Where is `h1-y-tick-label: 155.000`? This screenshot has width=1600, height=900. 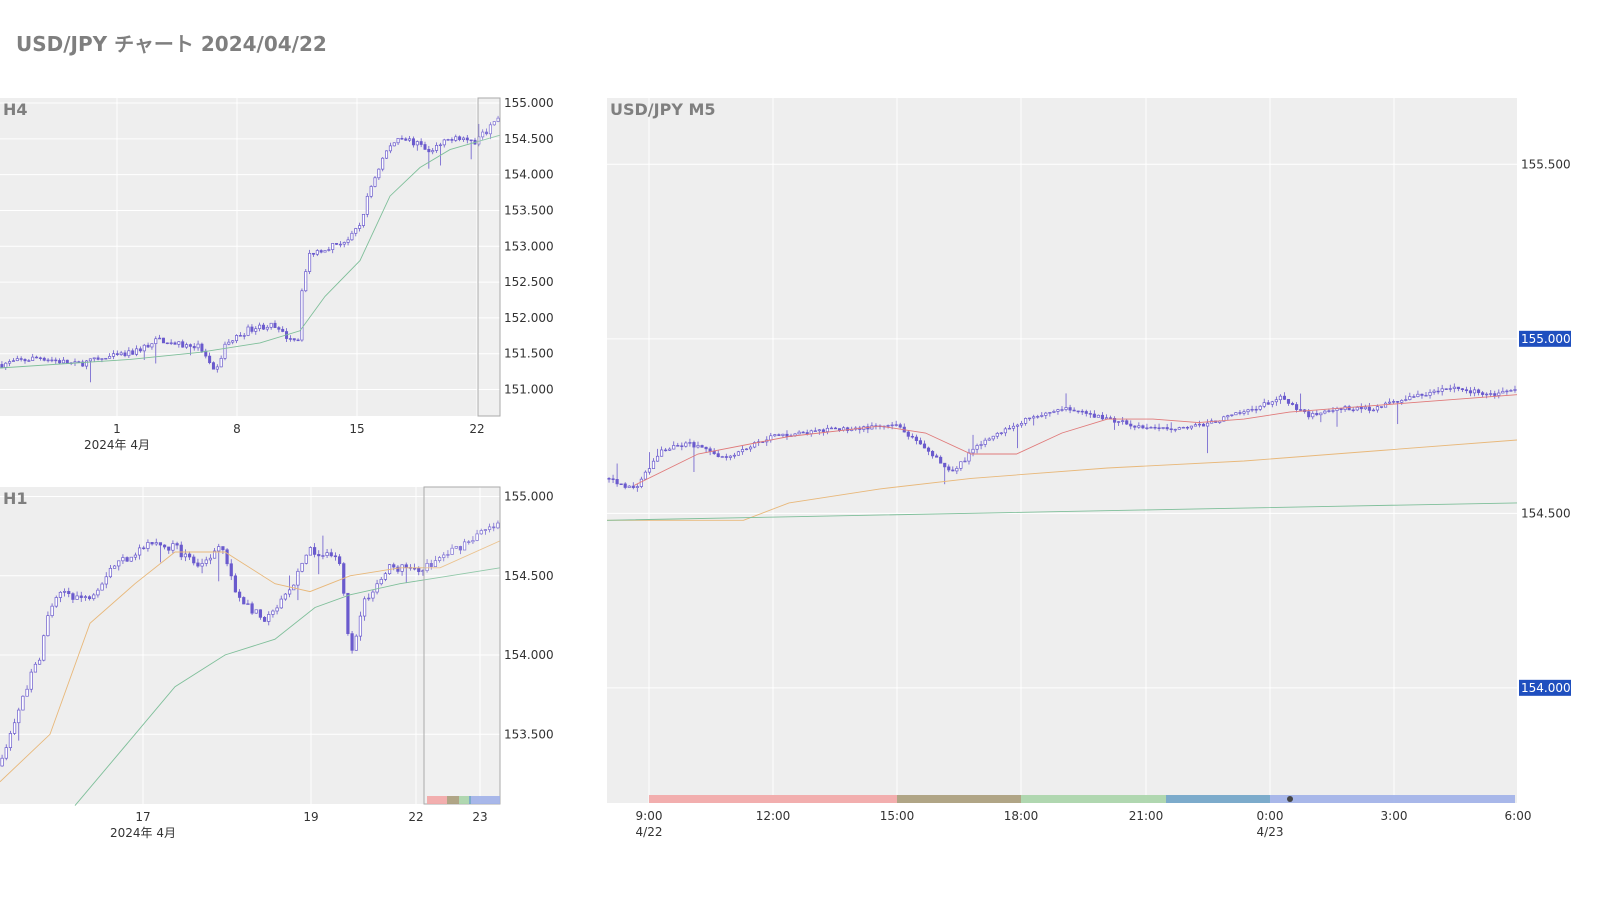 h1-y-tick-label: 155.000 is located at coordinates (529, 497).